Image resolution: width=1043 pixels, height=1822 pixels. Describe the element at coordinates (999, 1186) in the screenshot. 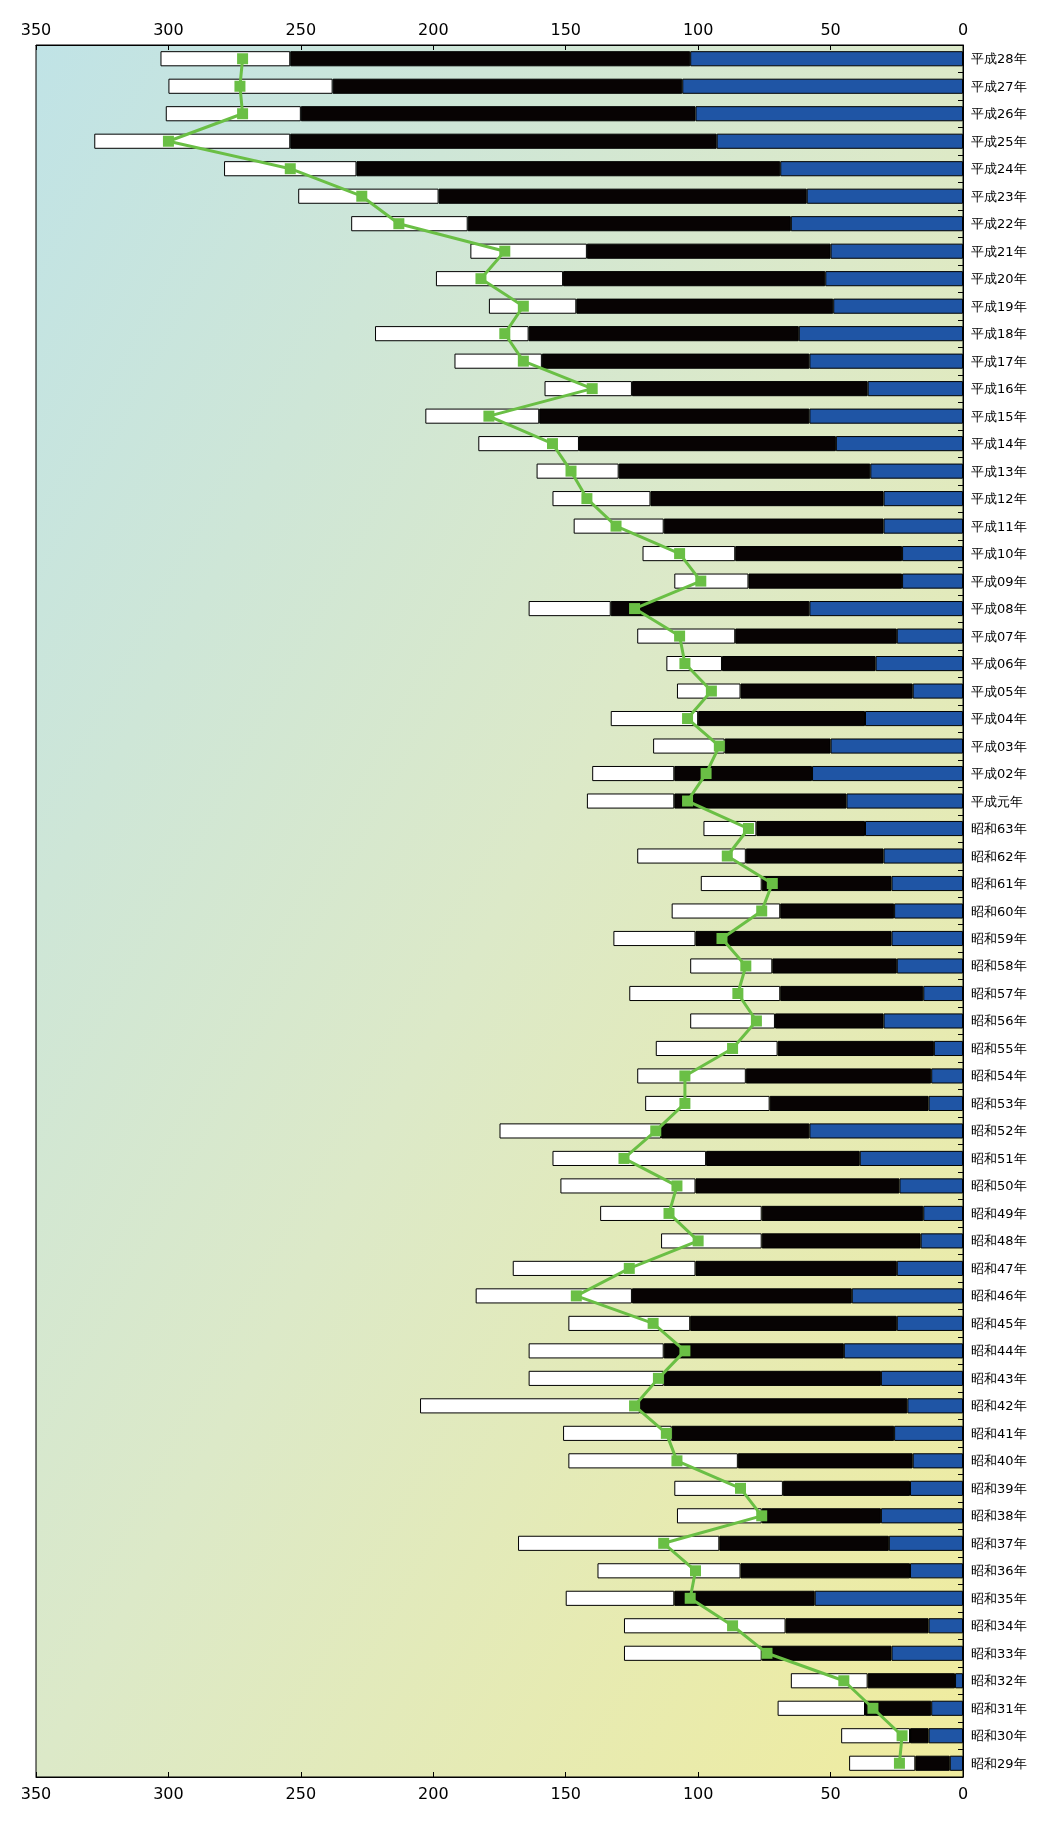

I see `y-tick-label: 昭和50年` at that location.